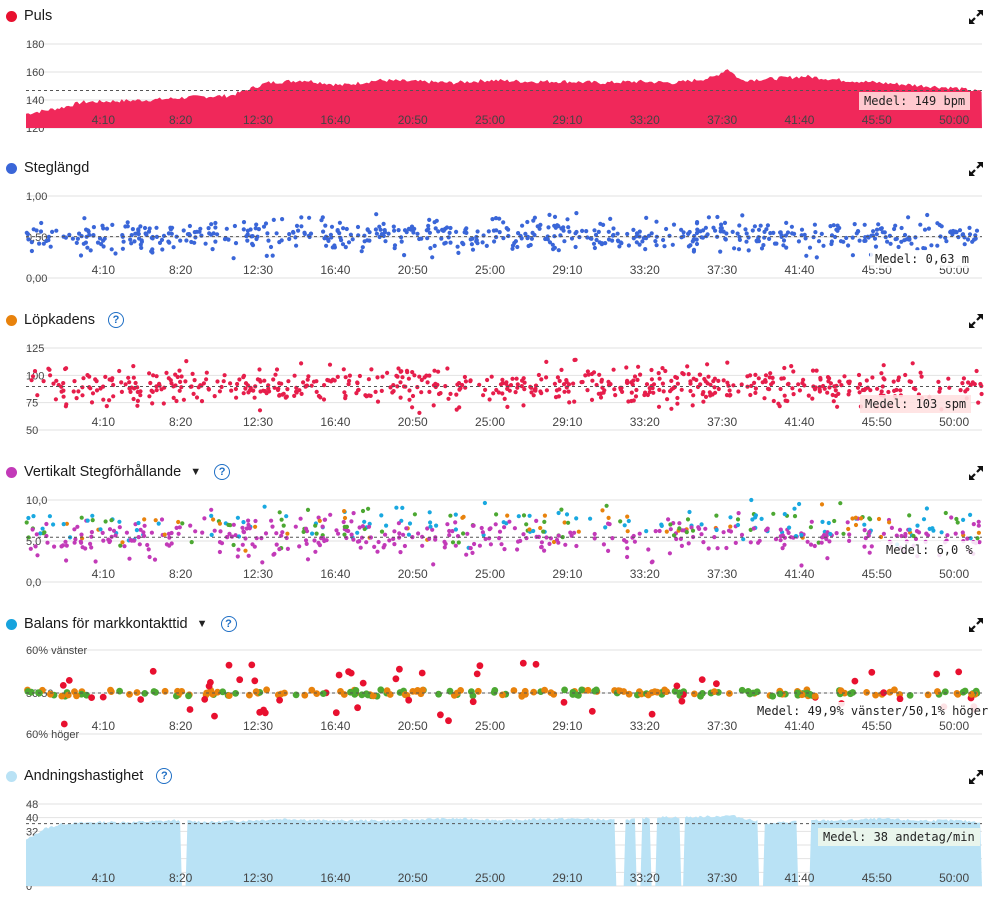 The height and width of the screenshot is (912, 995). I want to click on x-tick-label: 20:50, so click(413, 120).